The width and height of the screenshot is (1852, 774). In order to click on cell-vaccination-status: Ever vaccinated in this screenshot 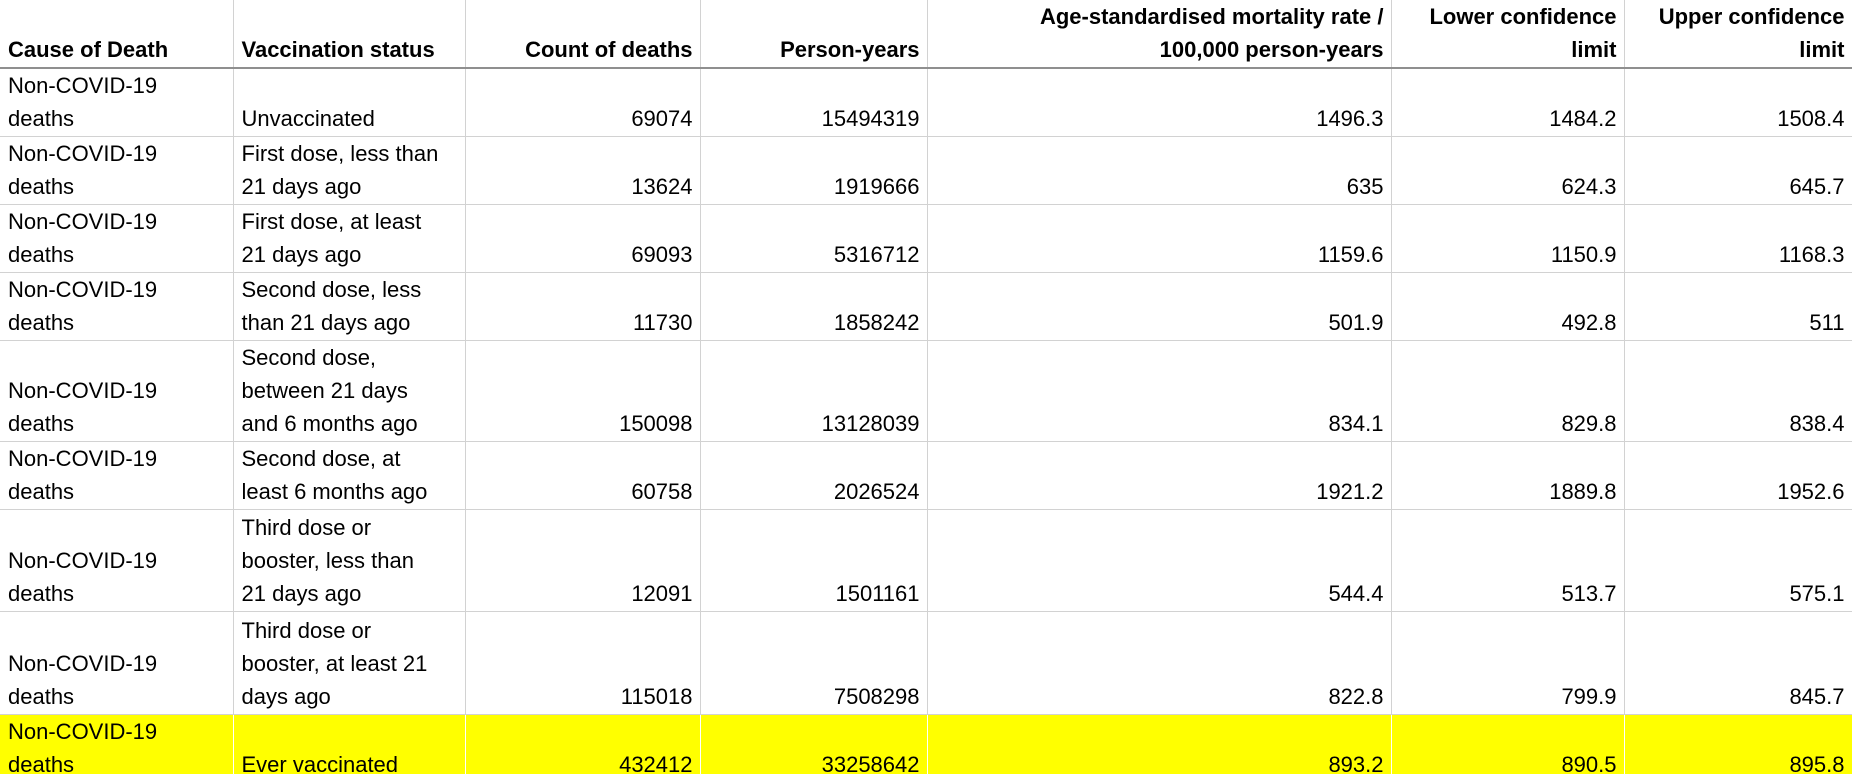, I will do `click(349, 744)`.